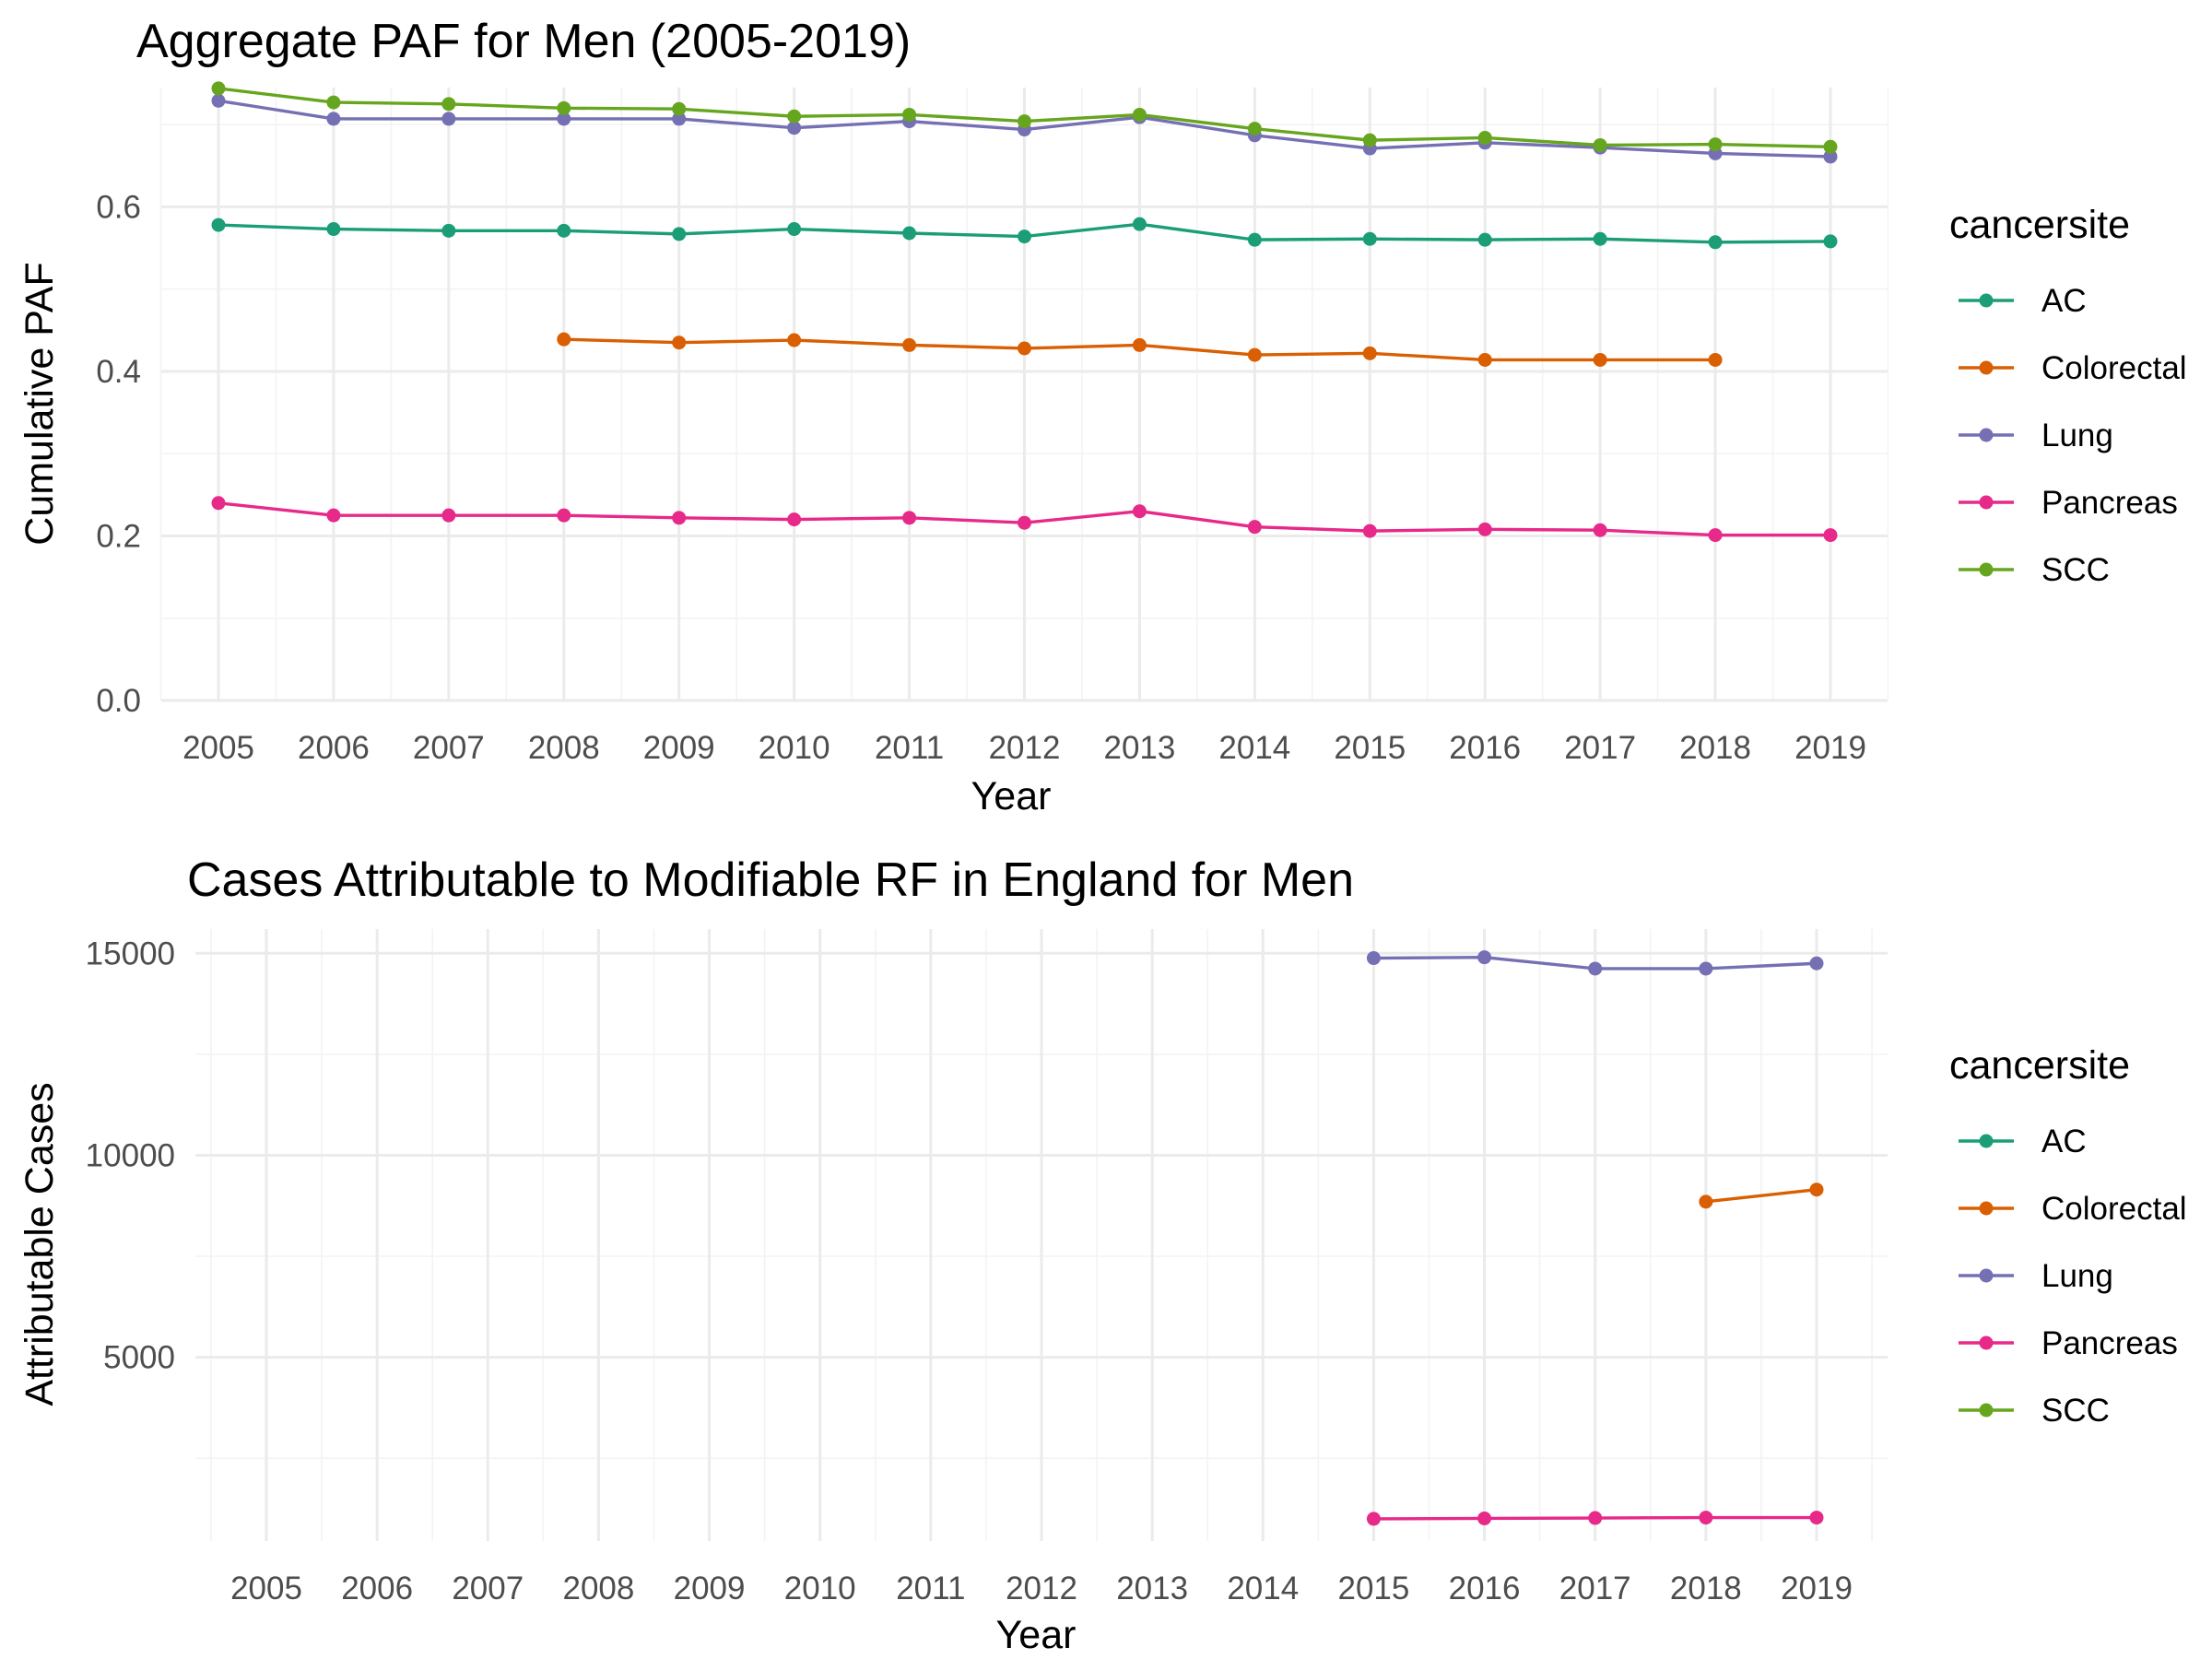 The height and width of the screenshot is (1659, 2212). Describe the element at coordinates (1600, 748) in the screenshot. I see `x-tick-label: 2017` at that location.